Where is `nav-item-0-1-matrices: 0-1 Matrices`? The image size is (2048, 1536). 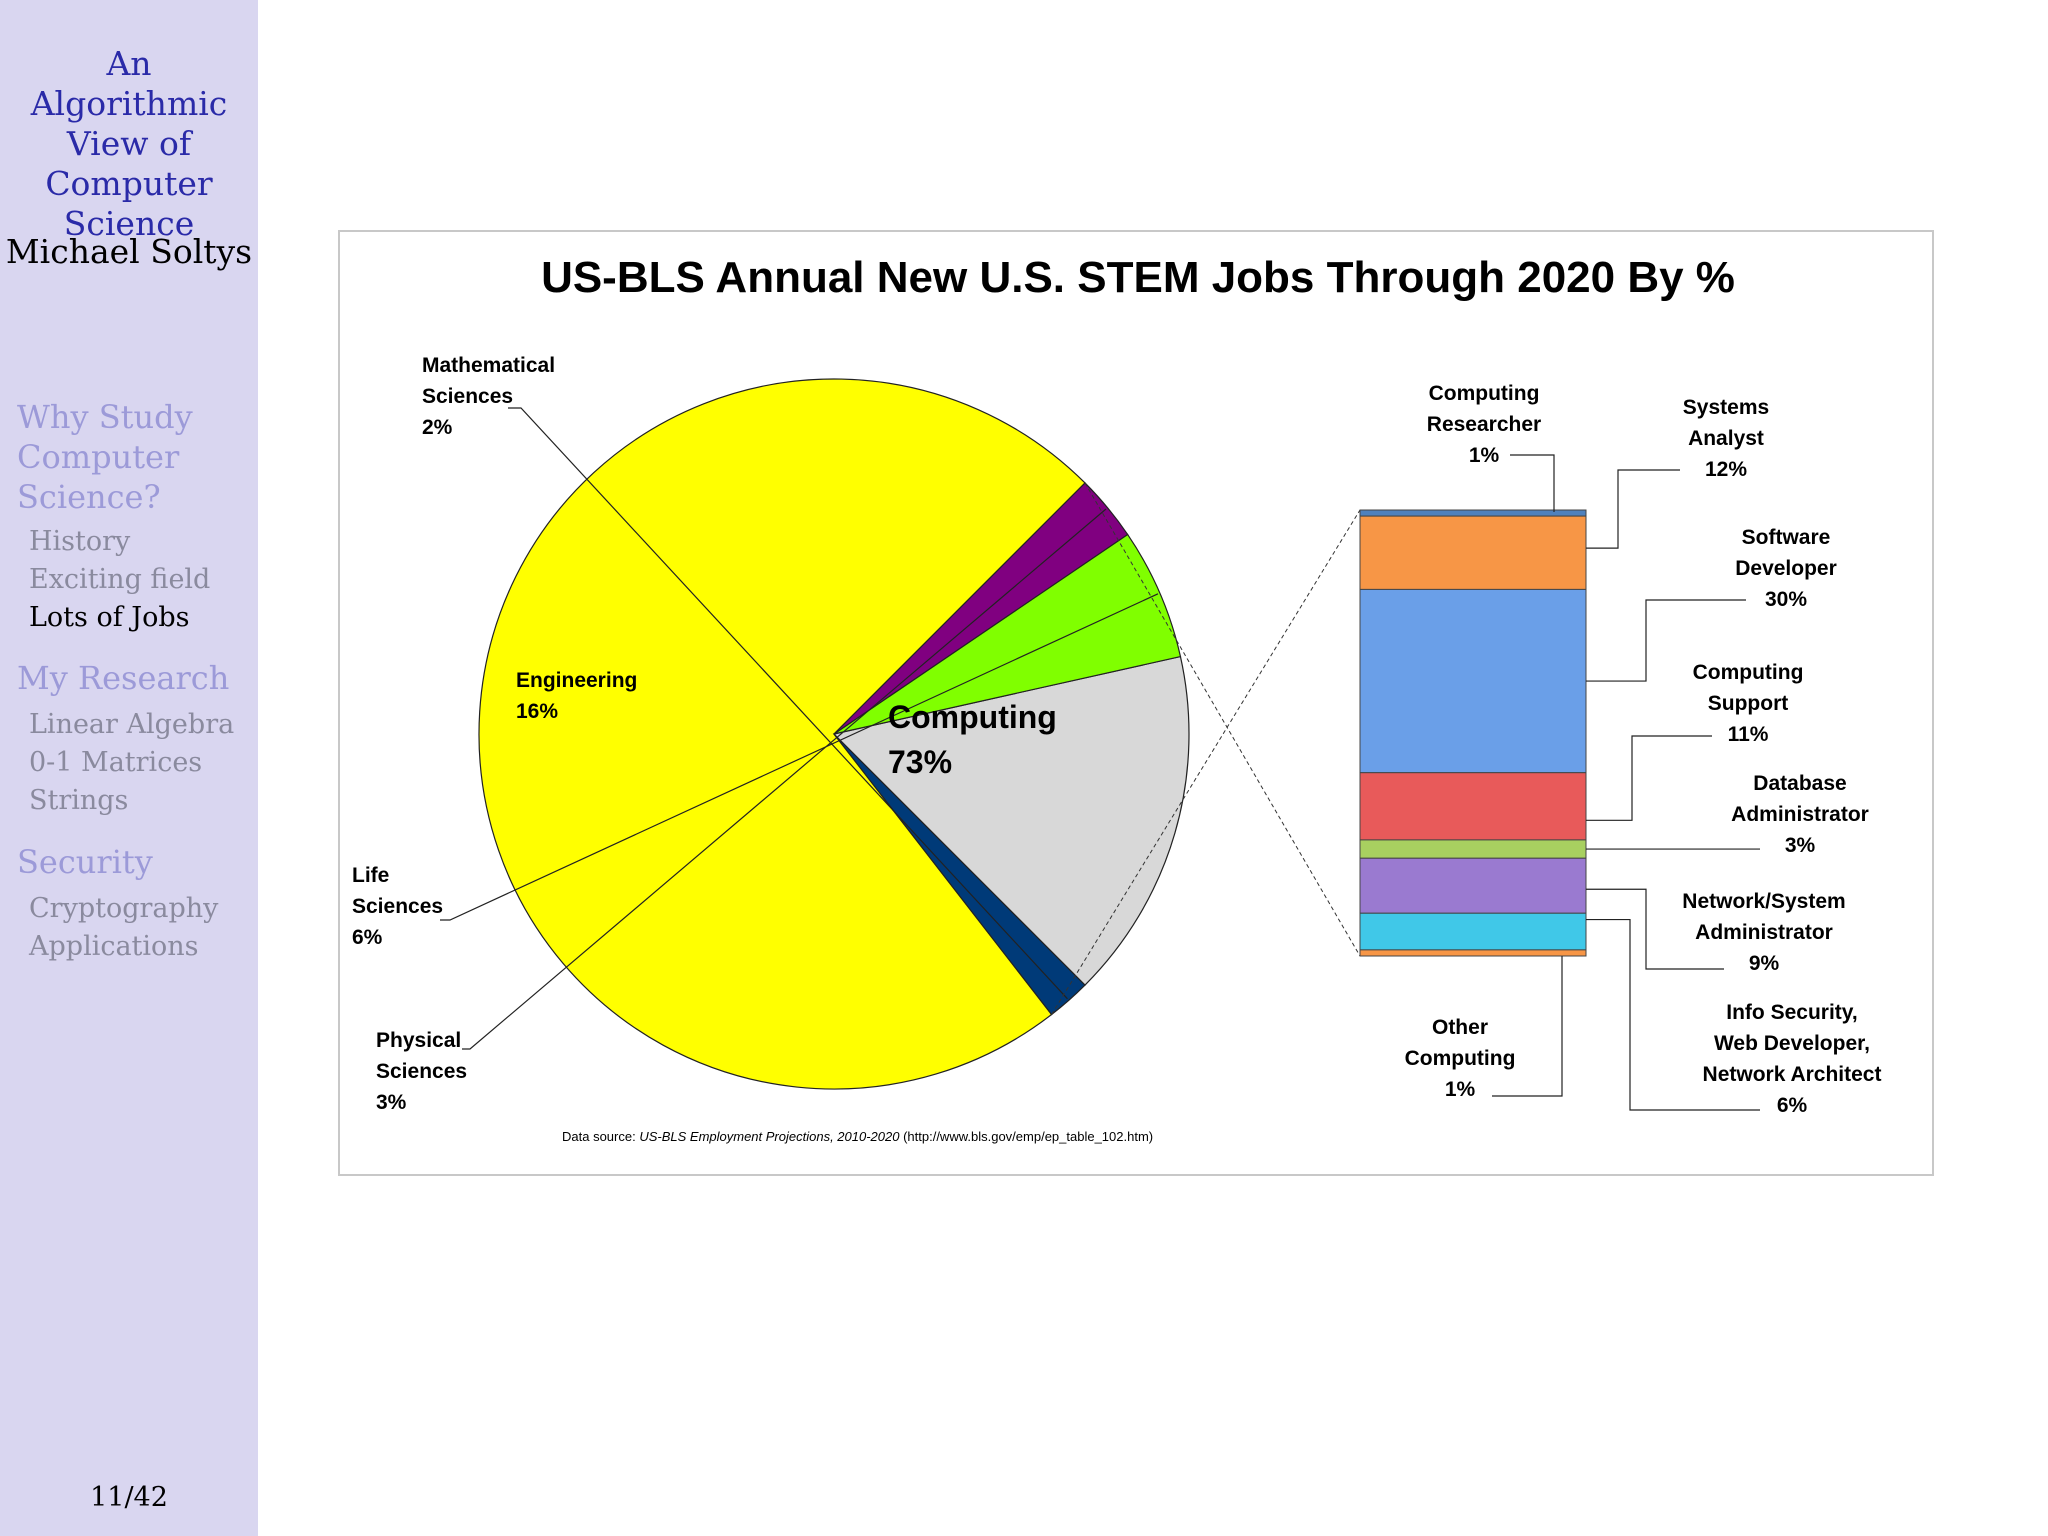
nav-item-0-1-matrices: 0-1 Matrices is located at coordinates (116, 762).